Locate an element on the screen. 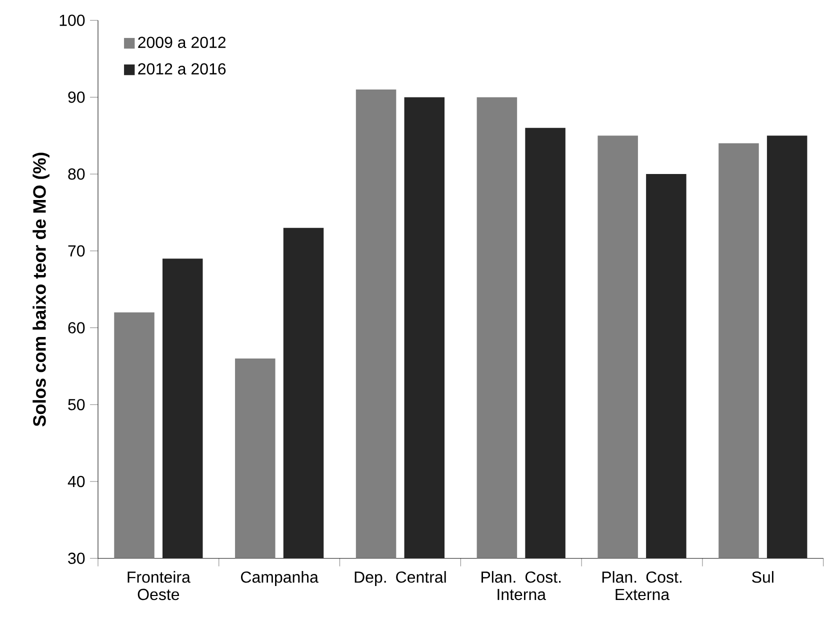 The image size is (831, 621). y-tick-label: 80 is located at coordinates (76, 174).